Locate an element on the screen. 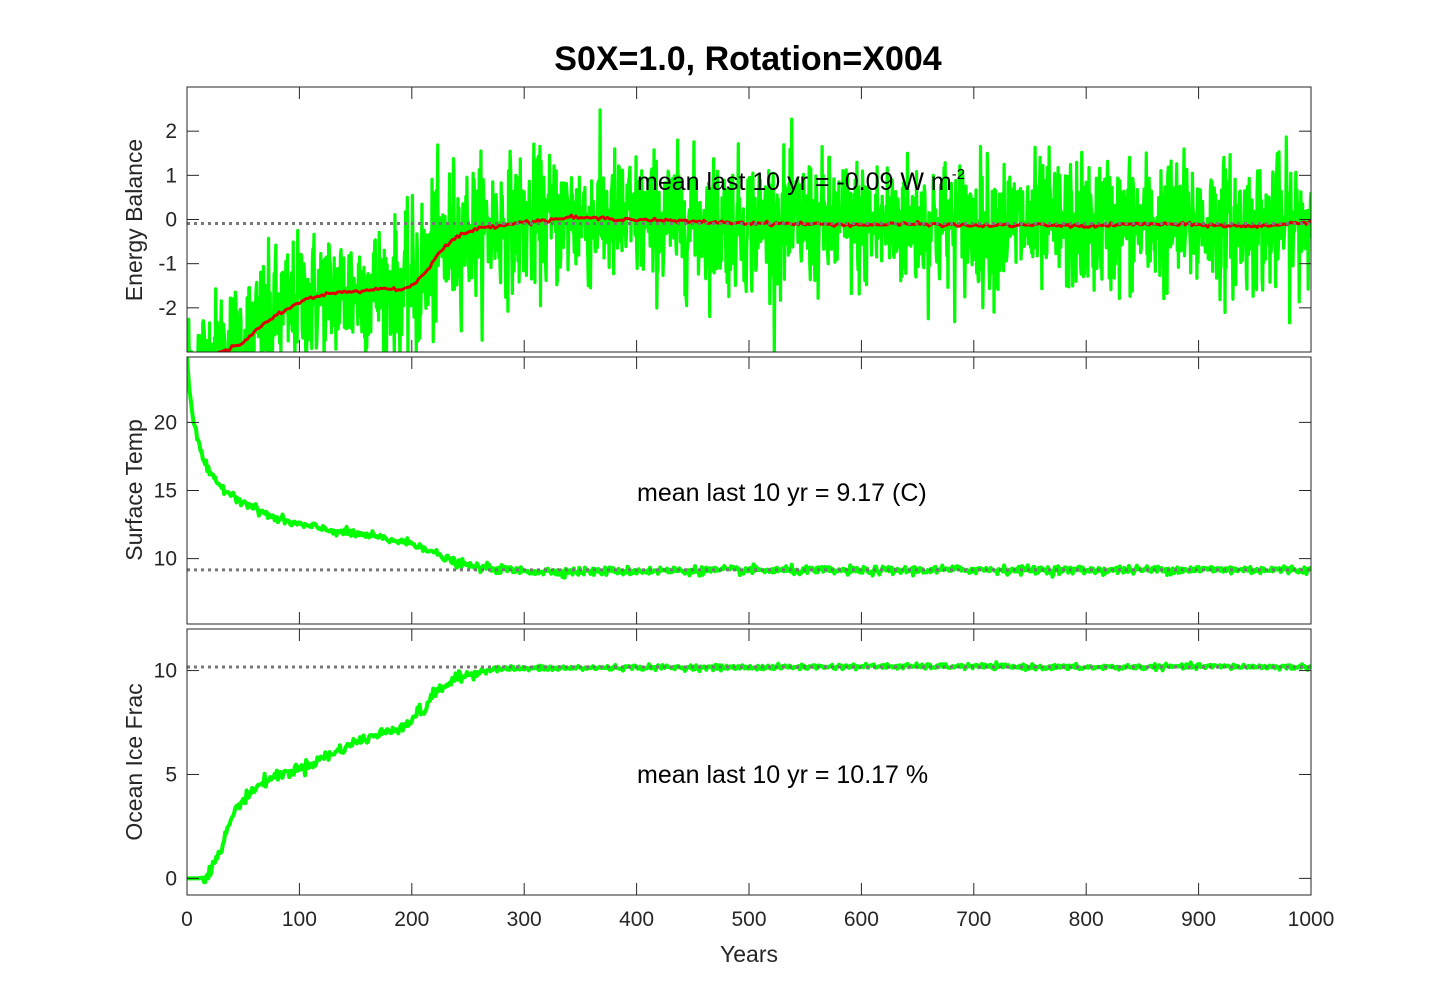 Image resolution: width=1448 pixels, height=1006 pixels. x-tick-label: 800 is located at coordinates (1086, 919).